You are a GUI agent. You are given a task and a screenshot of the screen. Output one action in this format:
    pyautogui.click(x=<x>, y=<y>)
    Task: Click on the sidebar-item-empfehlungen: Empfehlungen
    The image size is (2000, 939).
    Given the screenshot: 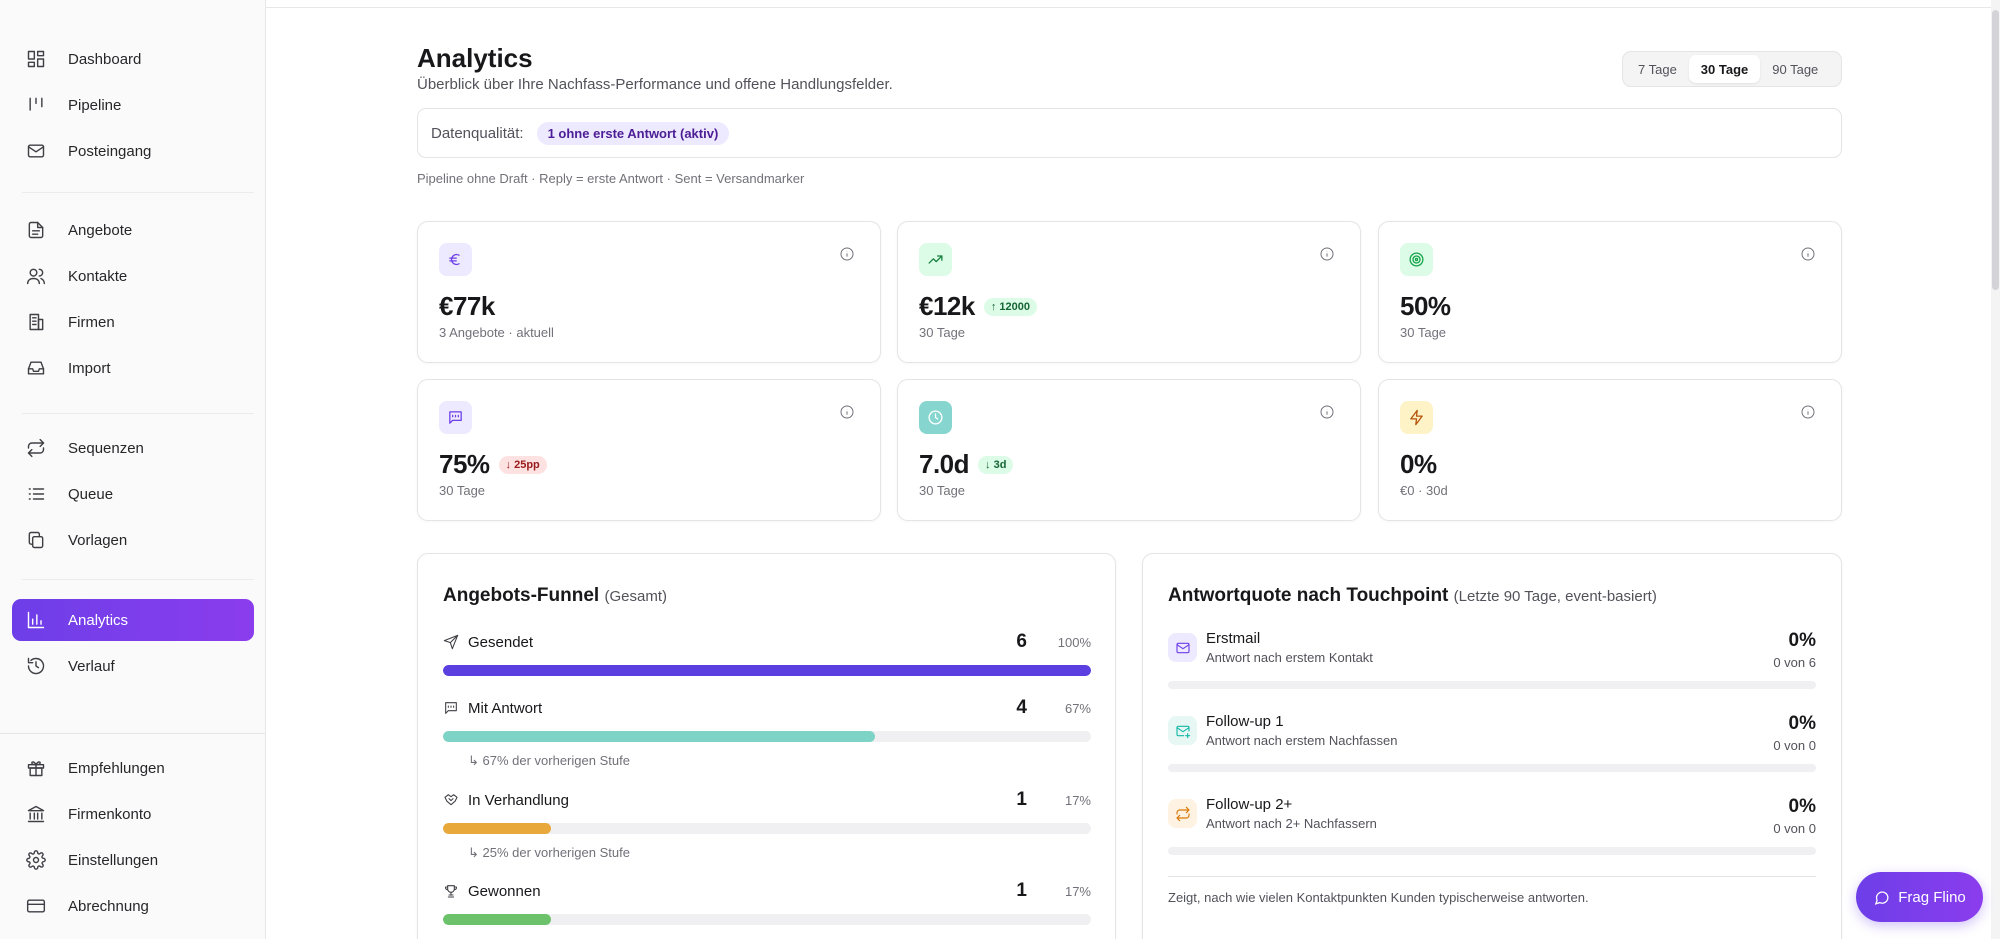 What is the action you would take?
    pyautogui.click(x=133, y=768)
    